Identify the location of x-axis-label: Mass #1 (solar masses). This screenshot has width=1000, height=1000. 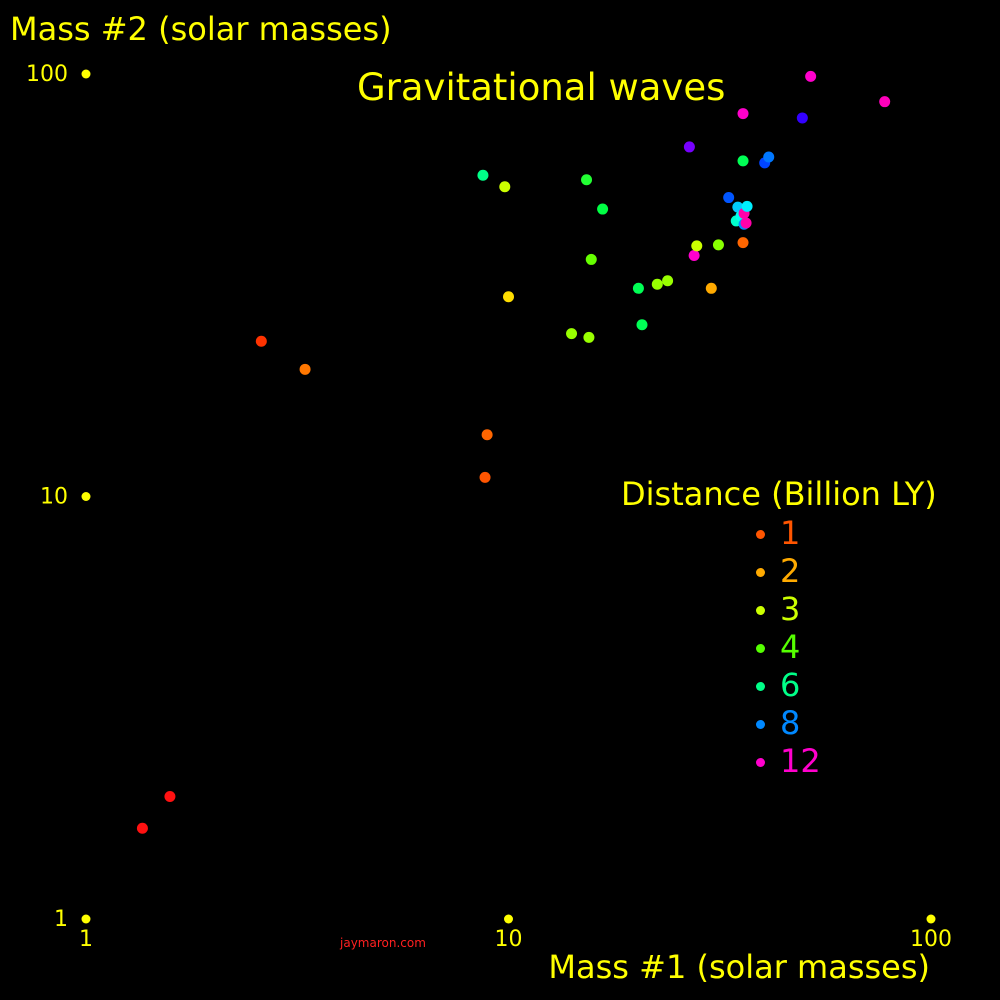
(739, 967).